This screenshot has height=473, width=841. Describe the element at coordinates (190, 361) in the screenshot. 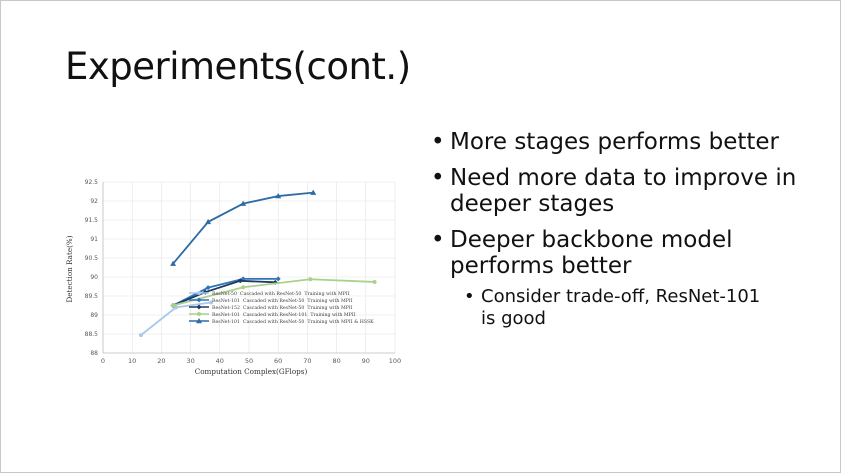

I see `x-tick-label: 30` at that location.